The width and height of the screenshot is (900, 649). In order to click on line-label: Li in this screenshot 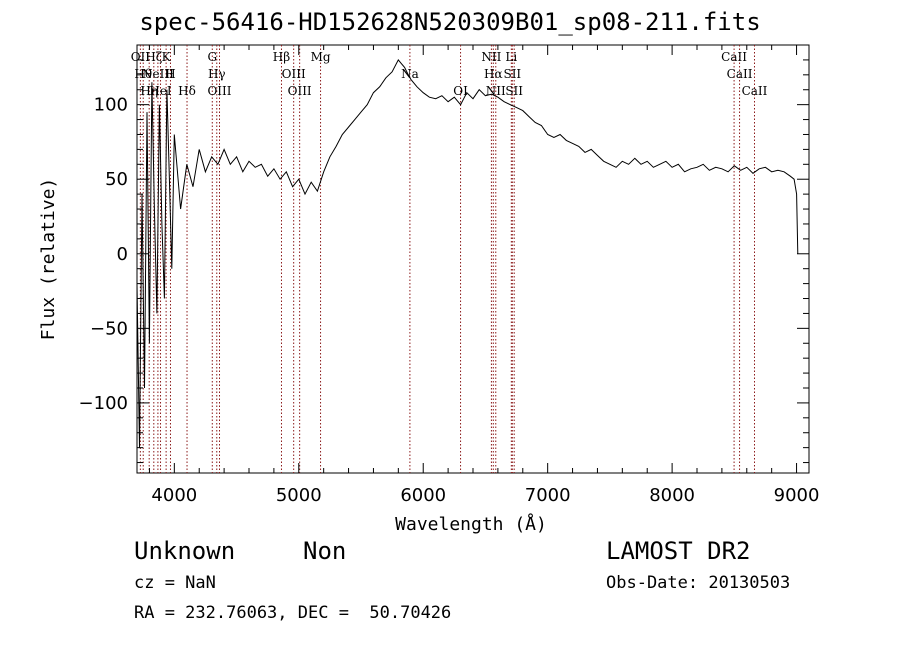, I will do `click(511, 57)`.